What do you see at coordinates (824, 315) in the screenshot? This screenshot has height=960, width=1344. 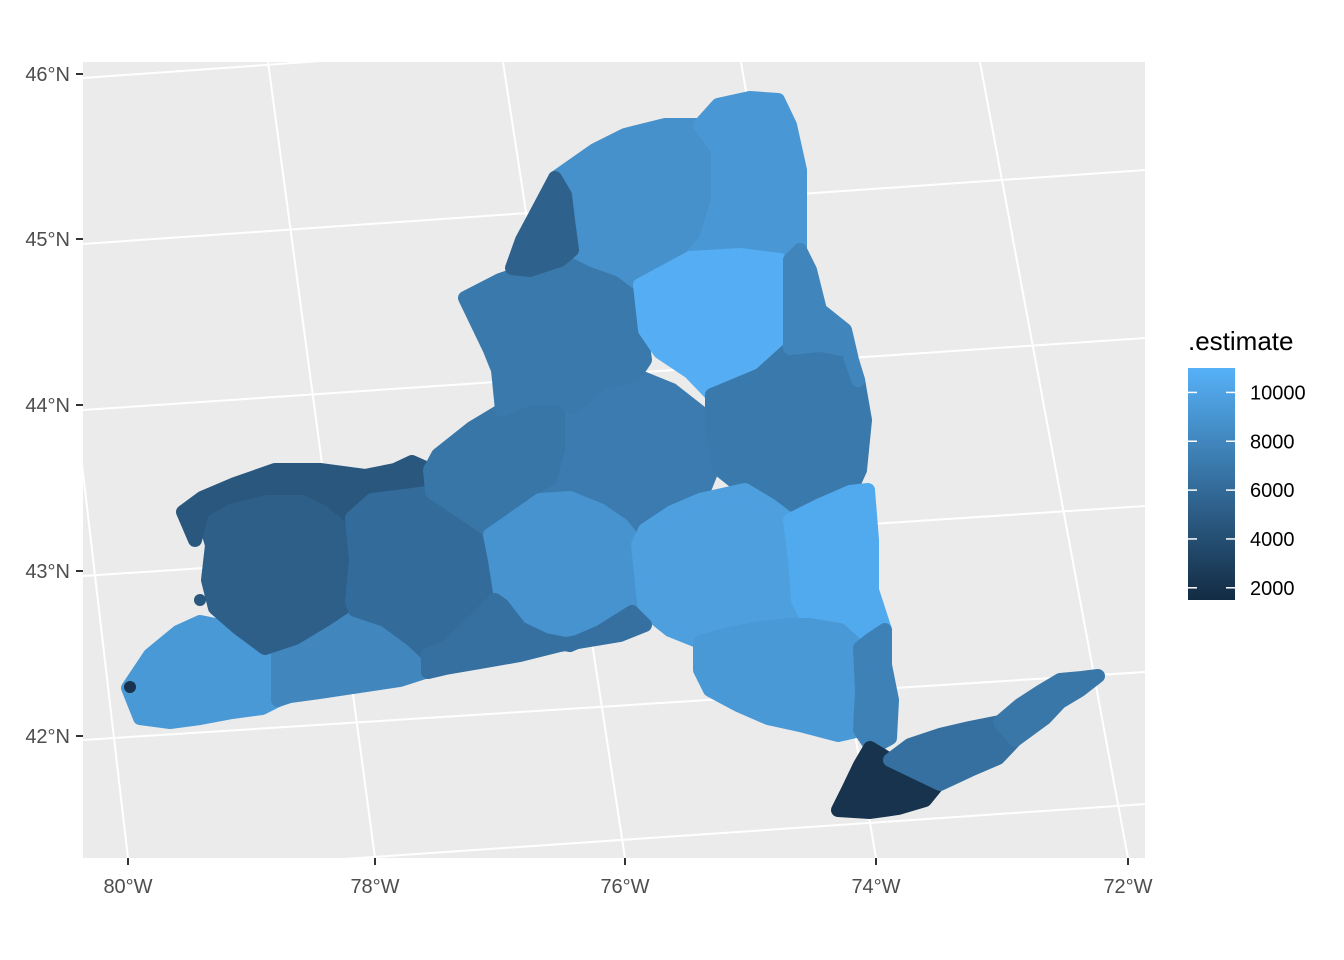 I see `region-warren-washington` at bounding box center [824, 315].